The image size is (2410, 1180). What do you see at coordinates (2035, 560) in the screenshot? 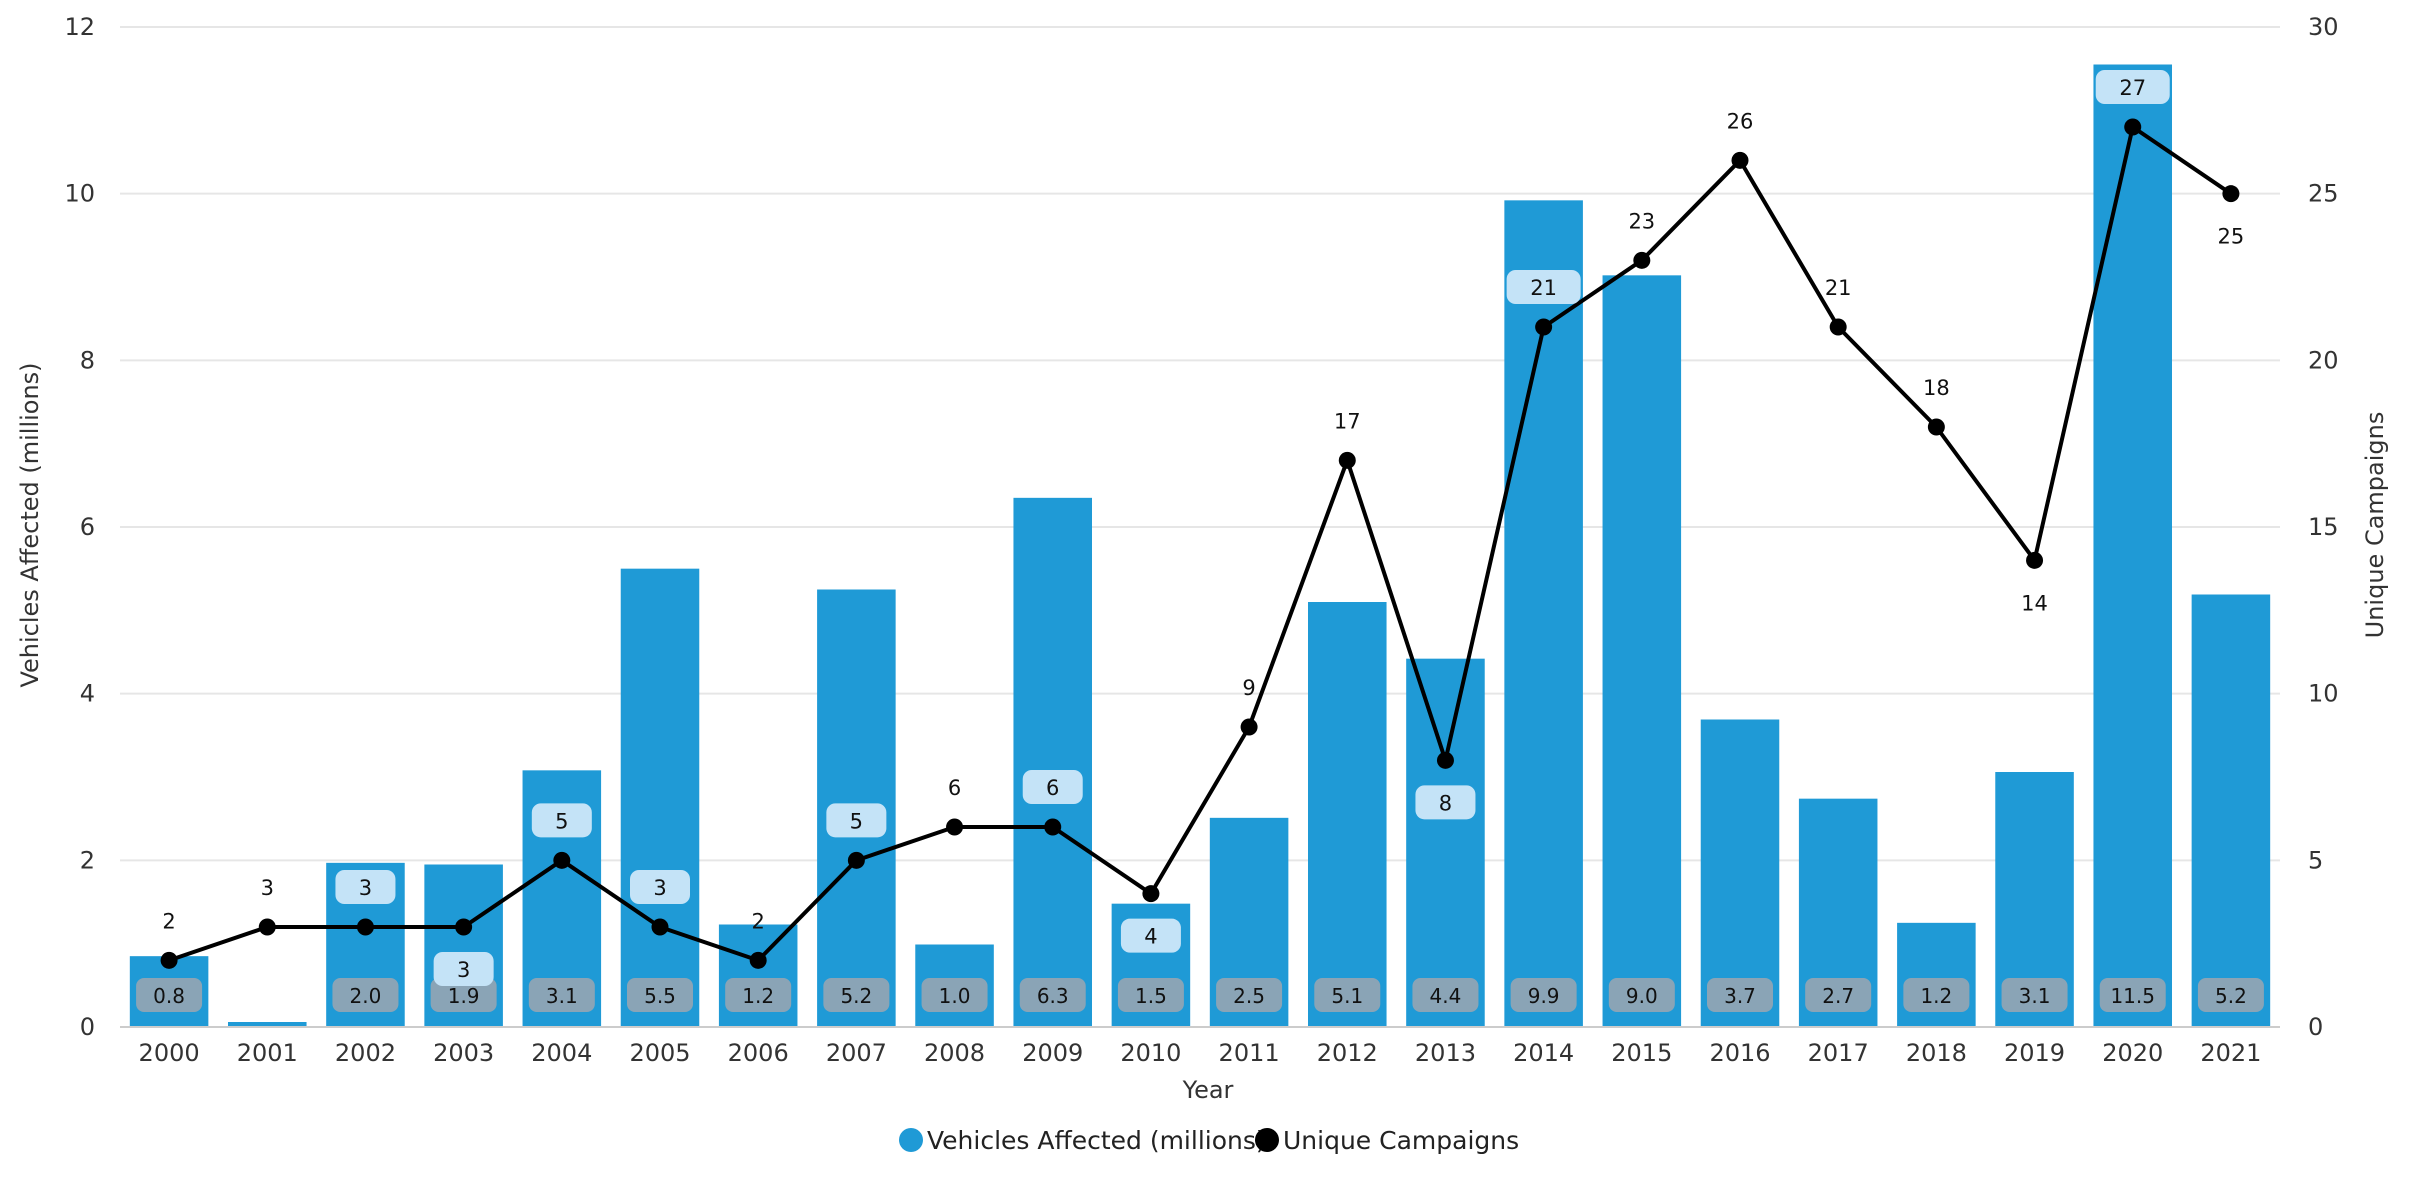
I see `campaign-point-2019` at bounding box center [2035, 560].